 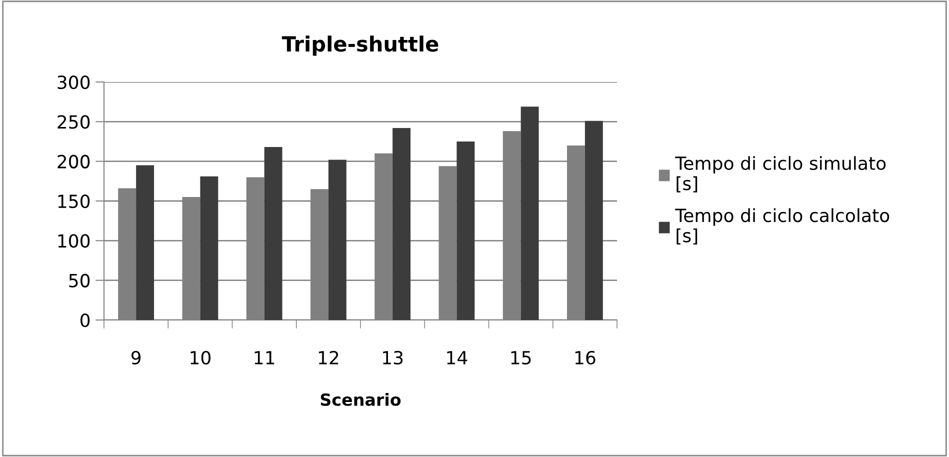 I want to click on y-tick-label: 100, so click(x=74, y=241).